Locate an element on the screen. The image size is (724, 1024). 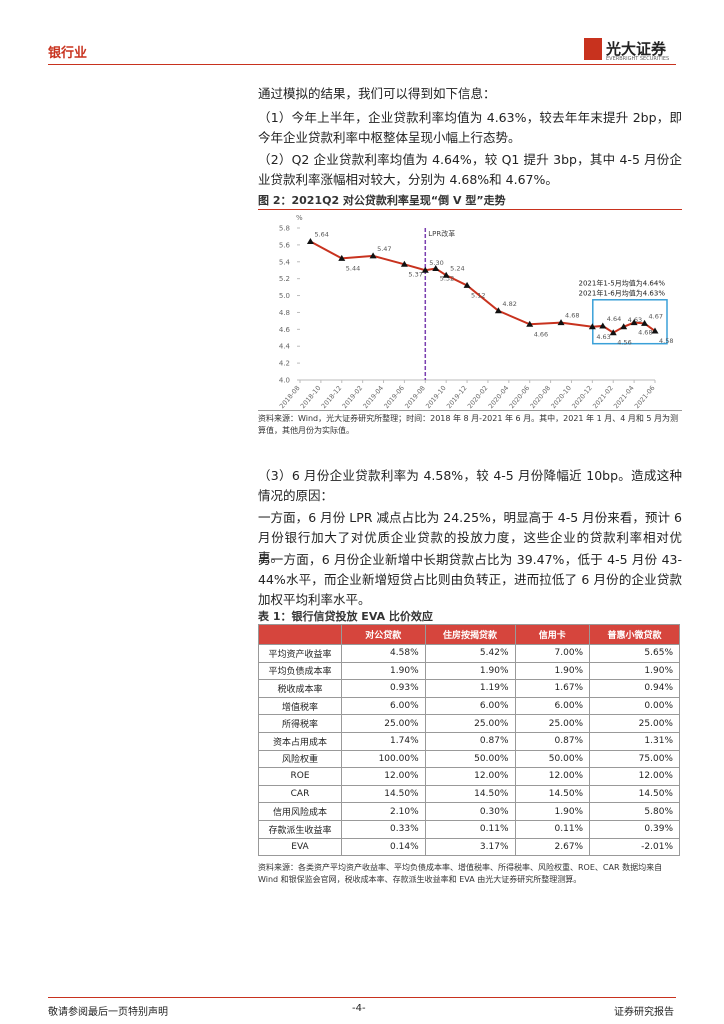
y-tick-label: 4.0 is located at coordinates (284, 381).